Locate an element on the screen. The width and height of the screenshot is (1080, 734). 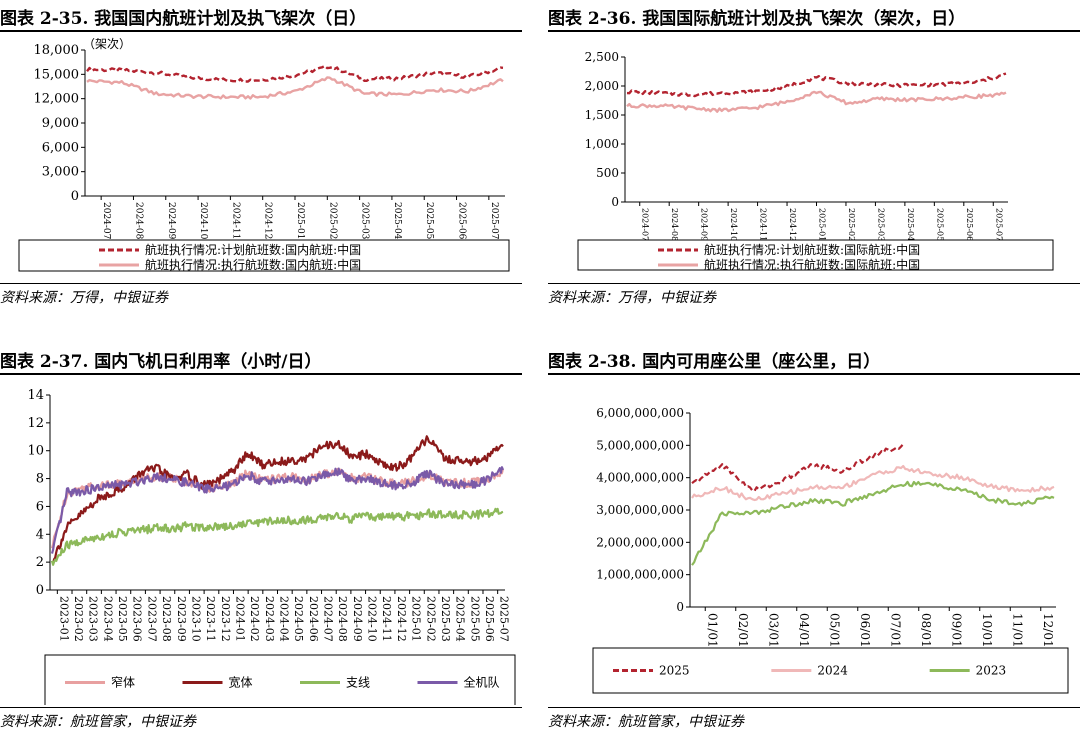
x-tick-label: 01/01 is located at coordinates (712, 630).